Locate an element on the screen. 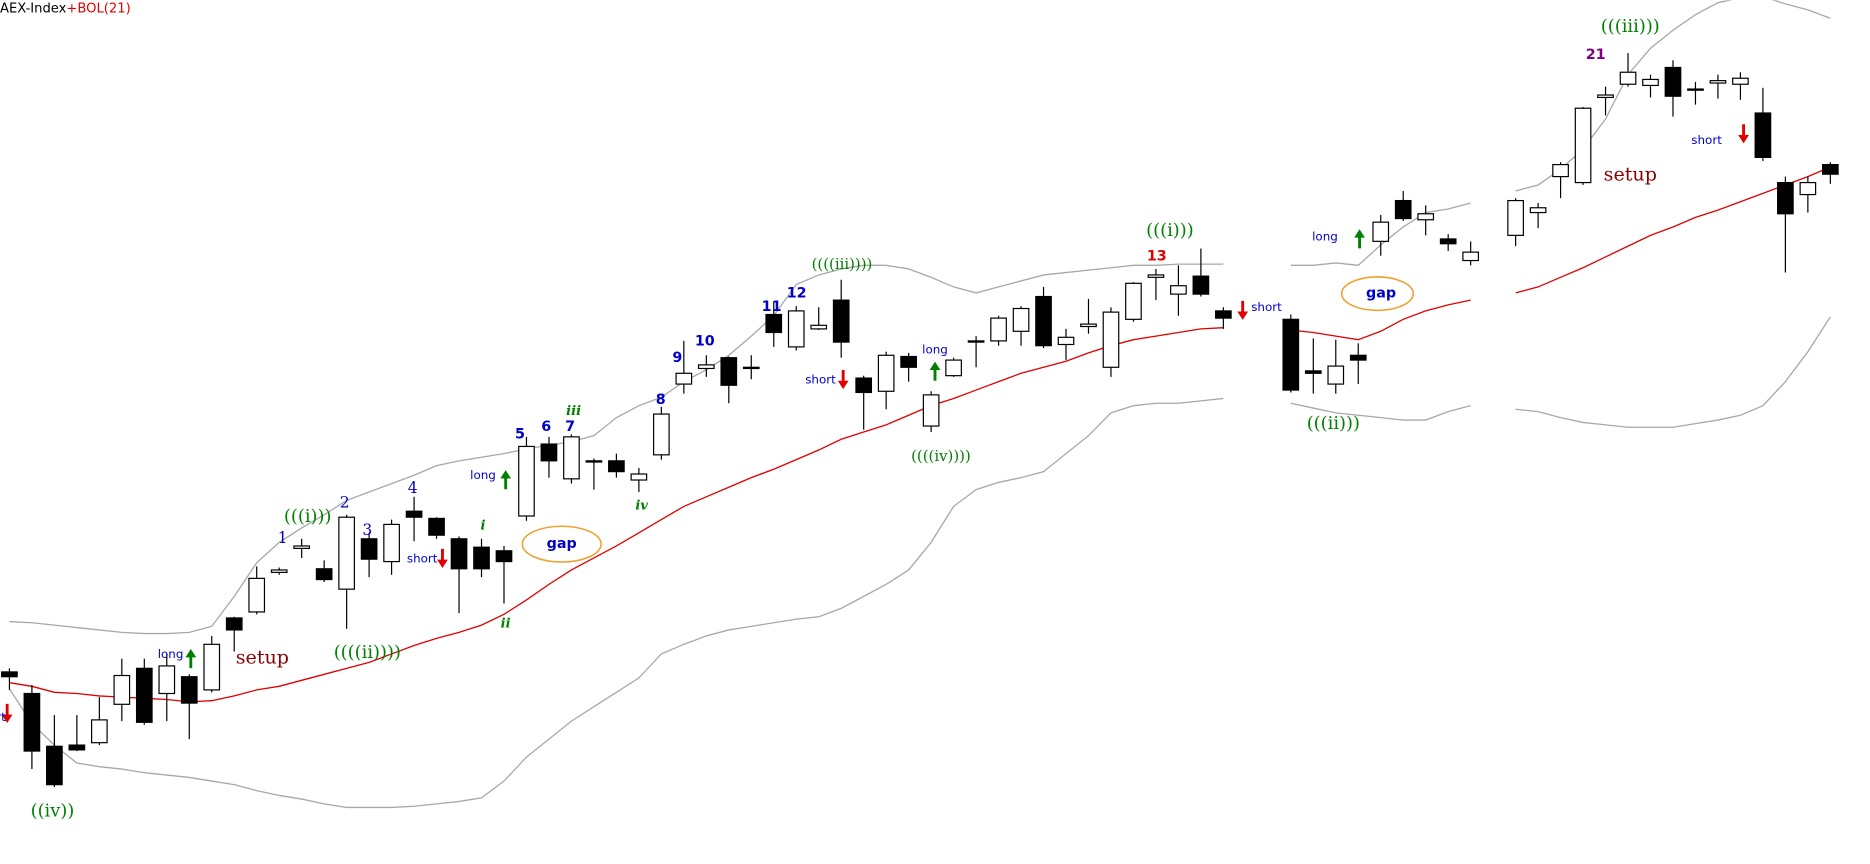  annotation: 7 is located at coordinates (570, 427).